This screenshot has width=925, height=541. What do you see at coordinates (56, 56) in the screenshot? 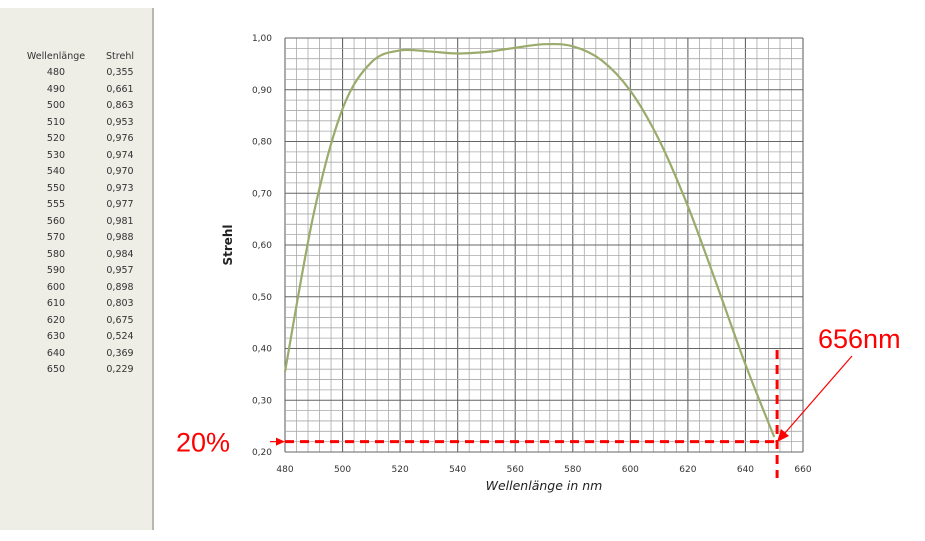
I see `header-wavelength: Wellenlänge` at bounding box center [56, 56].